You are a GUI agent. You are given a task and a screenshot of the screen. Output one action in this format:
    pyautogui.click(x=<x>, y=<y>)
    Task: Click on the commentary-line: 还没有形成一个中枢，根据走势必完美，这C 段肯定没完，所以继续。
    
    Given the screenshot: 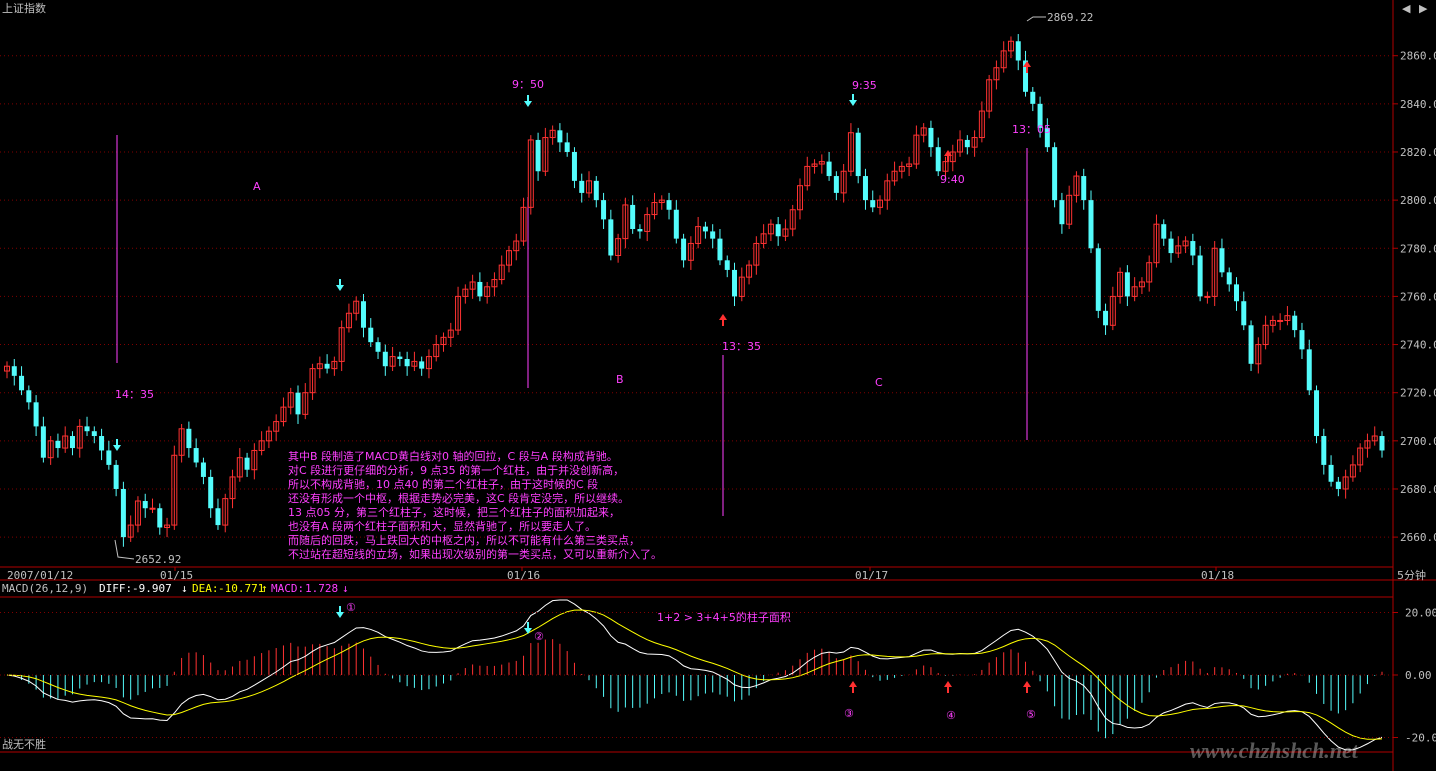 What is the action you would take?
    pyautogui.click(x=458, y=498)
    